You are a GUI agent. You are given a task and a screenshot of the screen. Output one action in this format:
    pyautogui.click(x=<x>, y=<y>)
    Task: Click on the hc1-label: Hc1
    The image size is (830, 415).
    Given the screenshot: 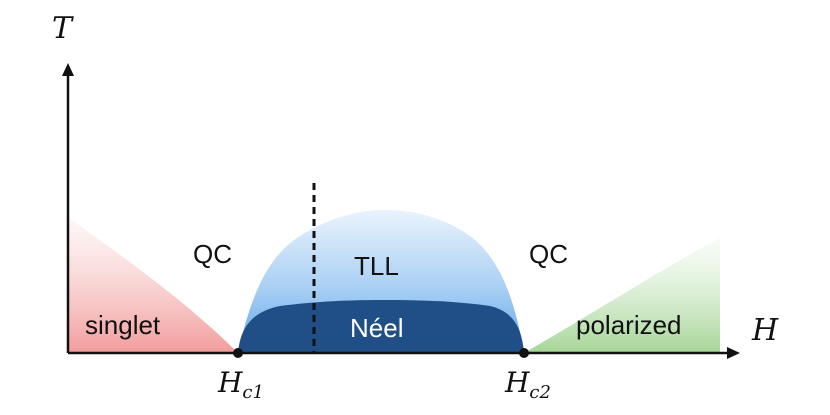 What is the action you would take?
    pyautogui.click(x=240, y=384)
    